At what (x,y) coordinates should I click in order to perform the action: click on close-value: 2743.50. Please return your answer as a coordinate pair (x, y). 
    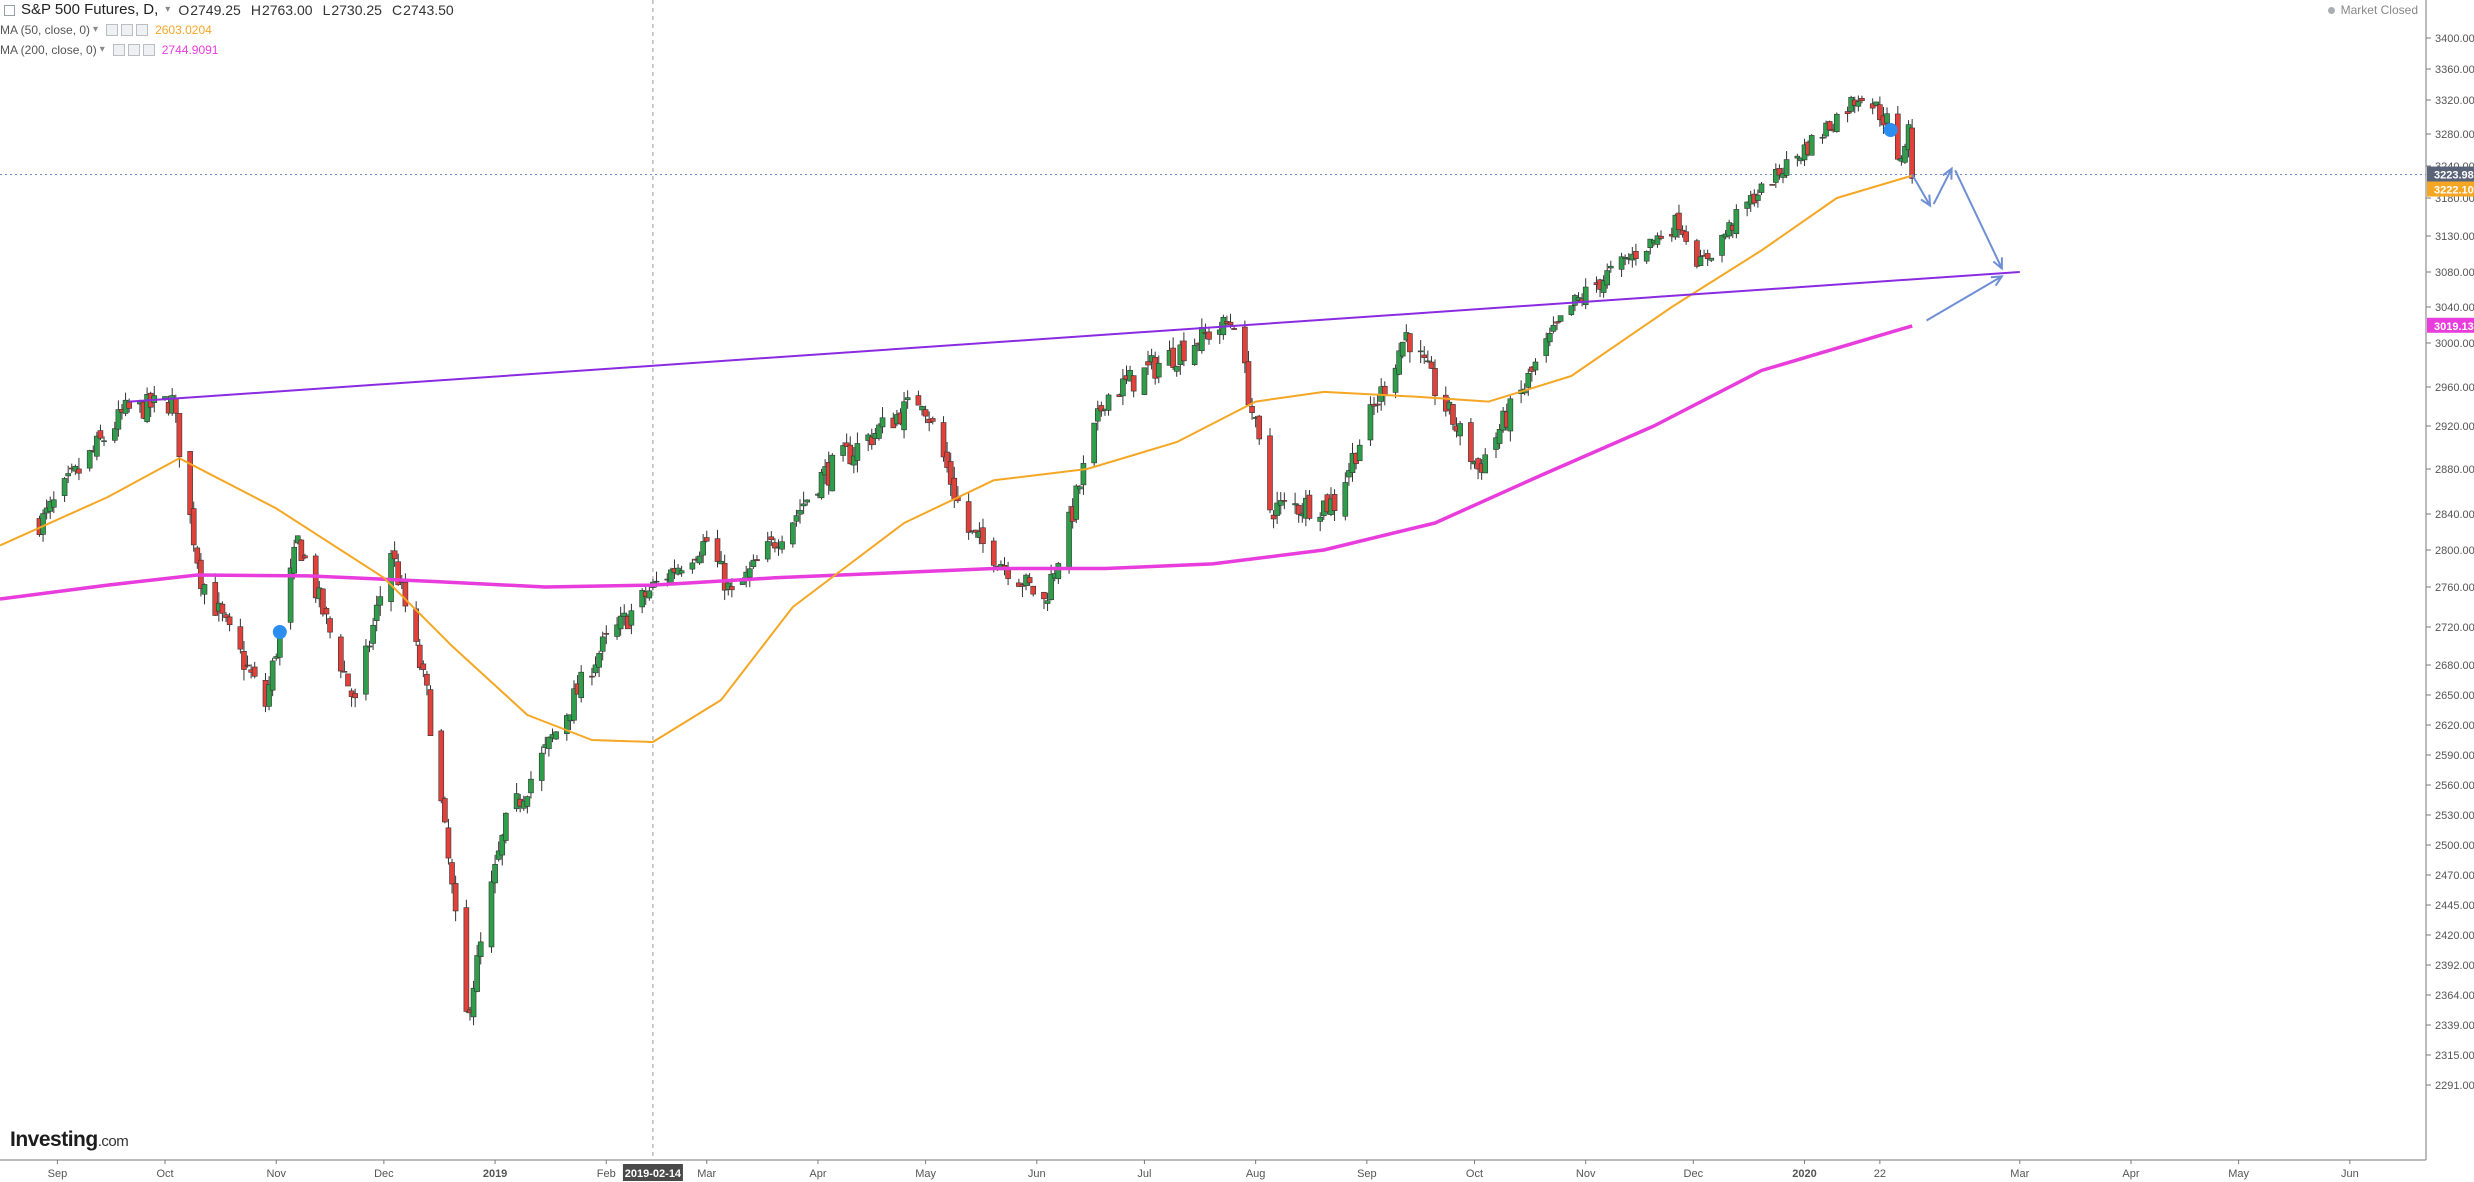
    Looking at the image, I should click on (428, 10).